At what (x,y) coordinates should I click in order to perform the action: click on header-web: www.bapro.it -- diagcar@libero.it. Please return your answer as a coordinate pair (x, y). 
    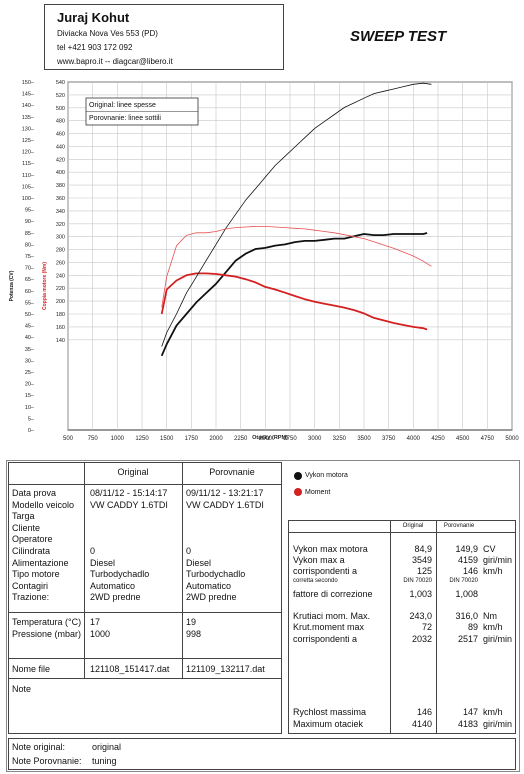
    Looking at the image, I should click on (115, 61).